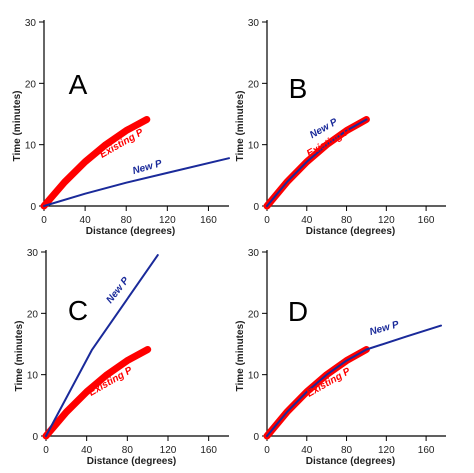 Image resolution: width=474 pixels, height=473 pixels. I want to click on panel-label: A, so click(78, 84).